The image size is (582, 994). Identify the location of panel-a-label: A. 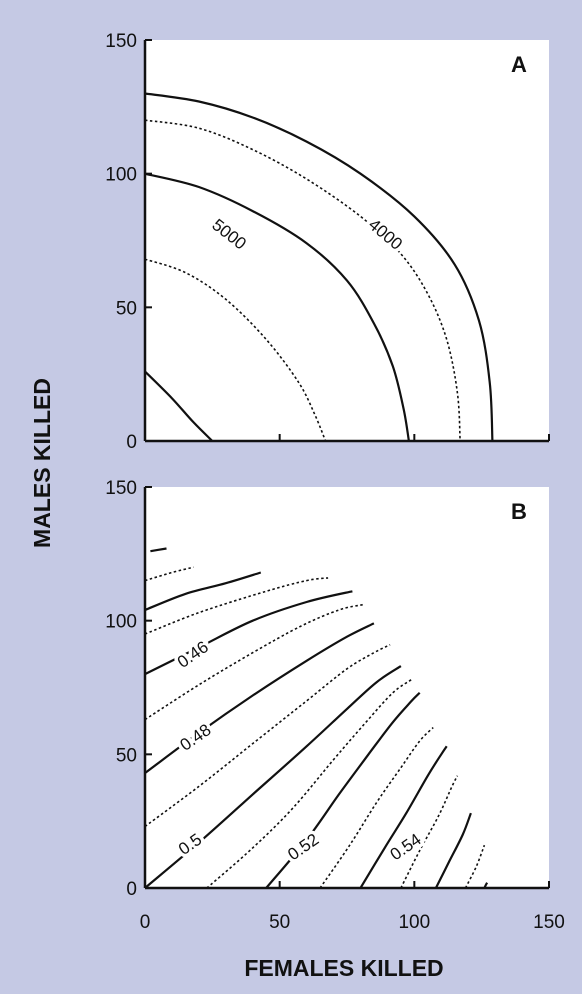
(519, 64).